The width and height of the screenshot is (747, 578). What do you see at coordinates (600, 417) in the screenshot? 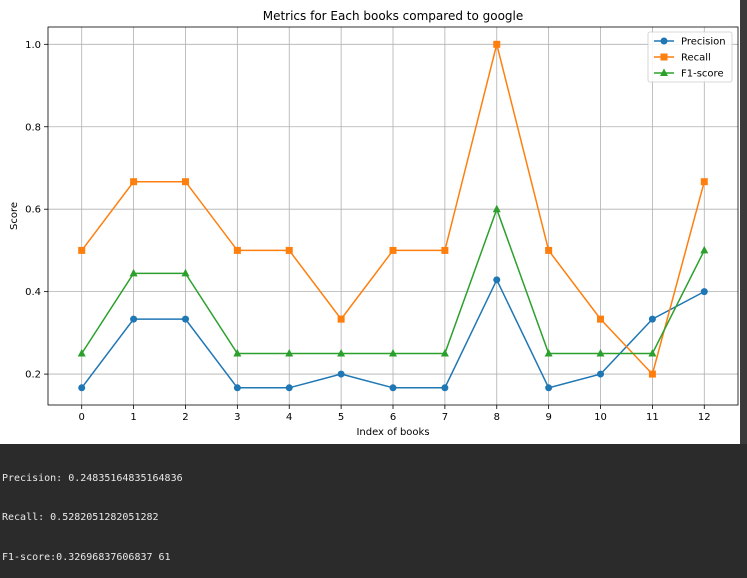
I see `x-tick-label: 10` at bounding box center [600, 417].